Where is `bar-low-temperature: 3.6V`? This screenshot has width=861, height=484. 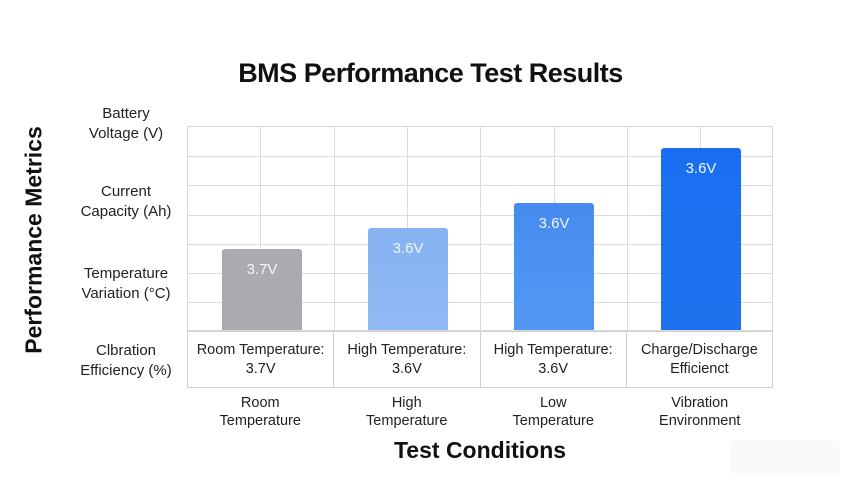 bar-low-temperature: 3.6V is located at coordinates (554, 266).